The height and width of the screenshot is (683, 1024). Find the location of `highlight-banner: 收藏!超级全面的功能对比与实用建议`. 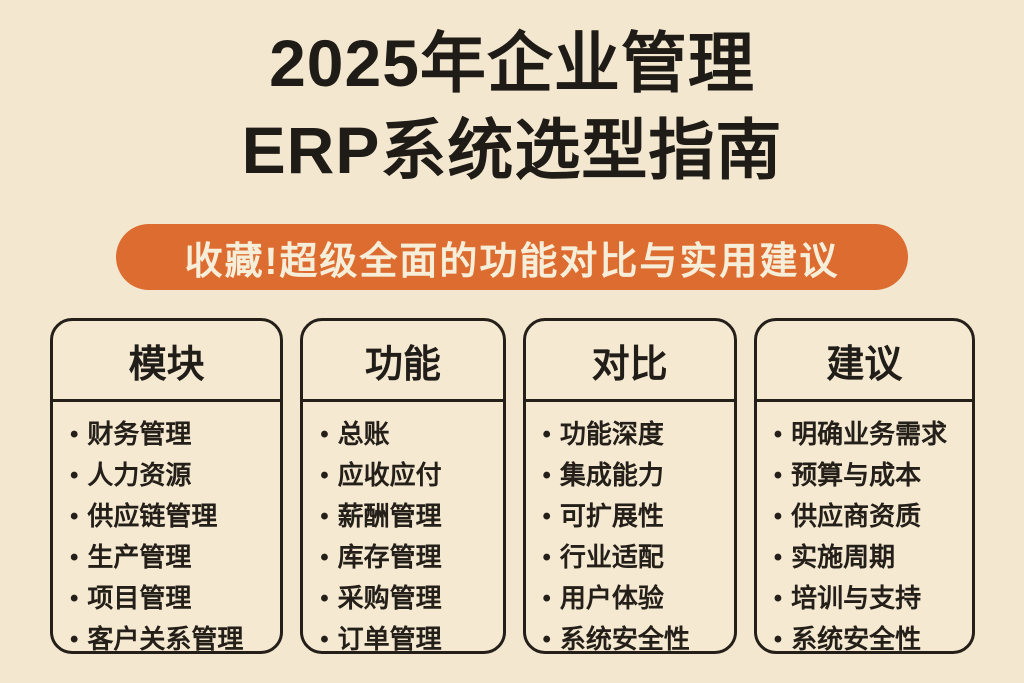

highlight-banner: 收藏!超级全面的功能对比与实用建议 is located at coordinates (512, 257).